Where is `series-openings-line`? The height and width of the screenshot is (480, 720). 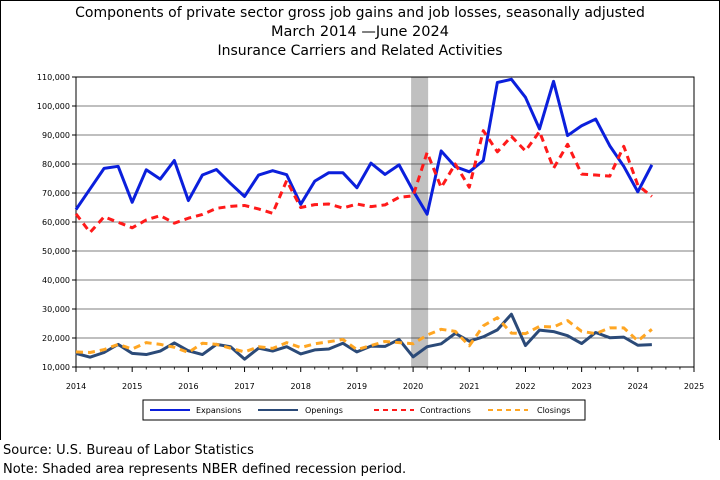
series-openings-line is located at coordinates (363, 336).